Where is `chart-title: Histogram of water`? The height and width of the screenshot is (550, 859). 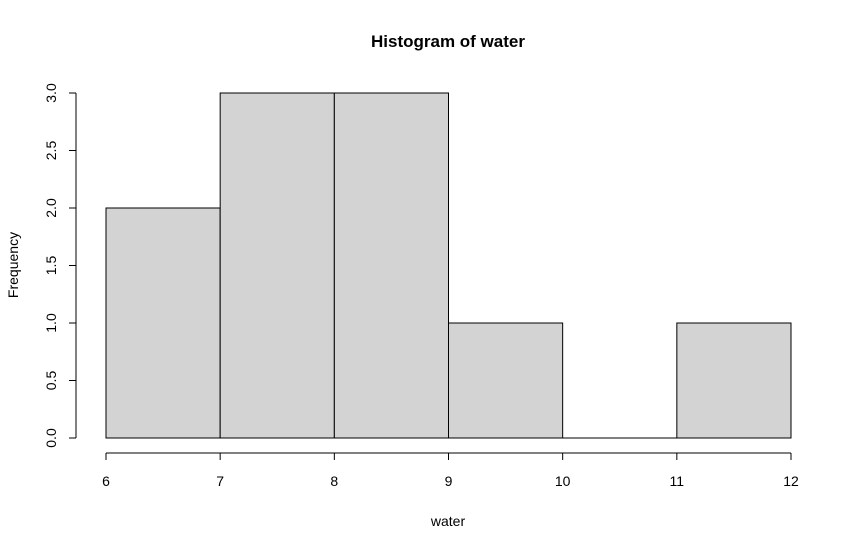
chart-title: Histogram of water is located at coordinates (448, 41).